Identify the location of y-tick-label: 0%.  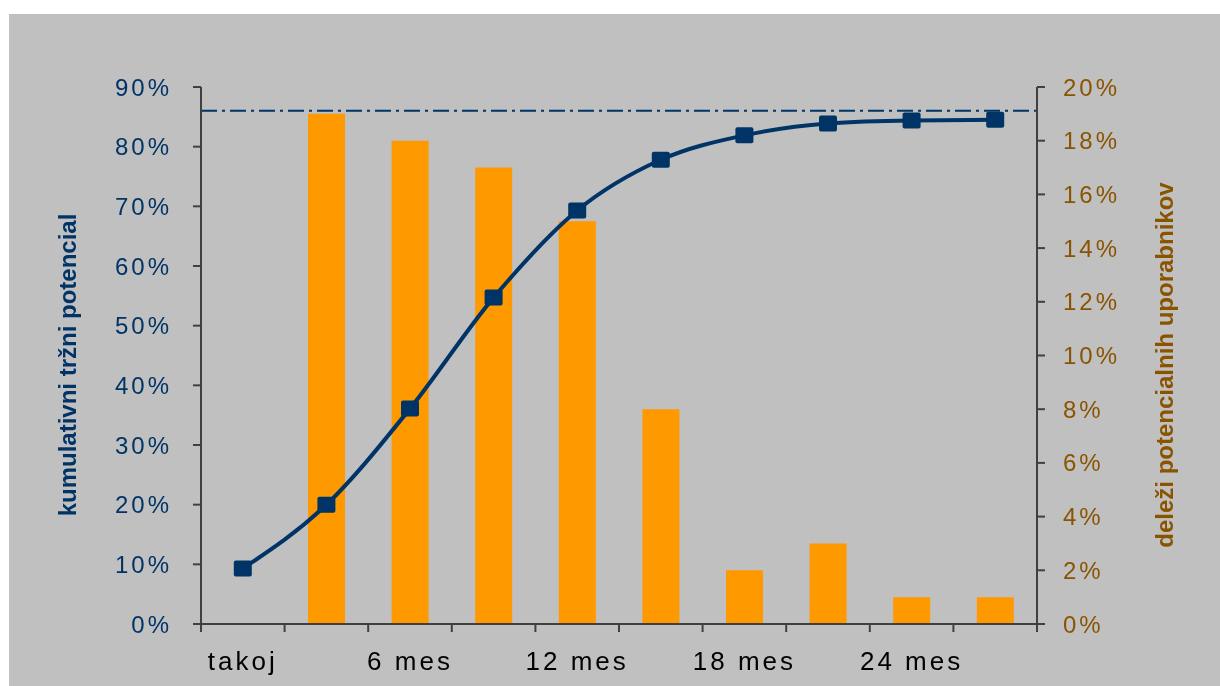
(151, 624).